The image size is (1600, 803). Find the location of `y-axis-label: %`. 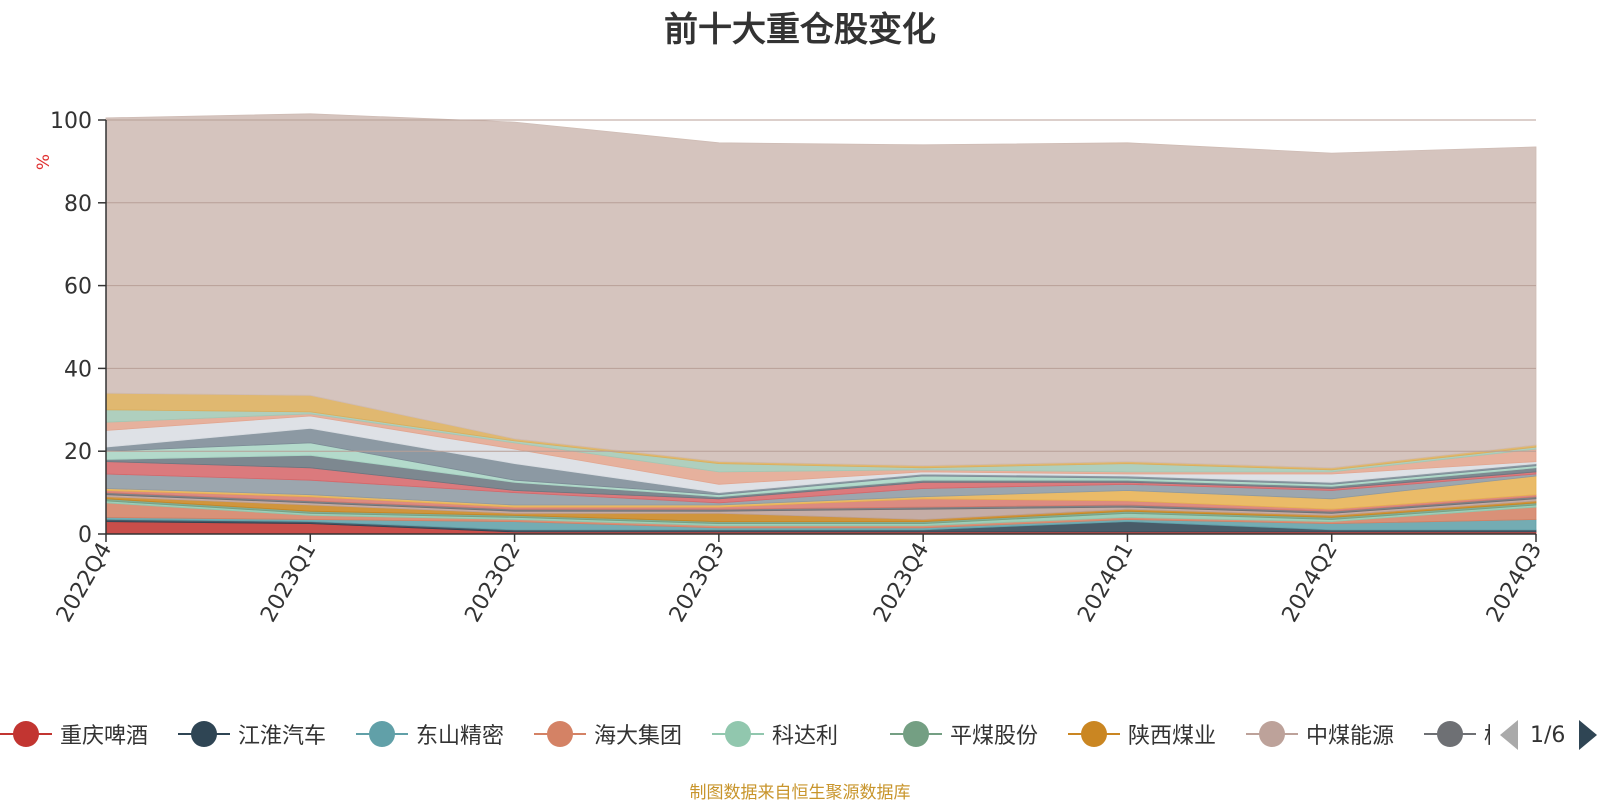

y-axis-label: % is located at coordinates (44, 162).